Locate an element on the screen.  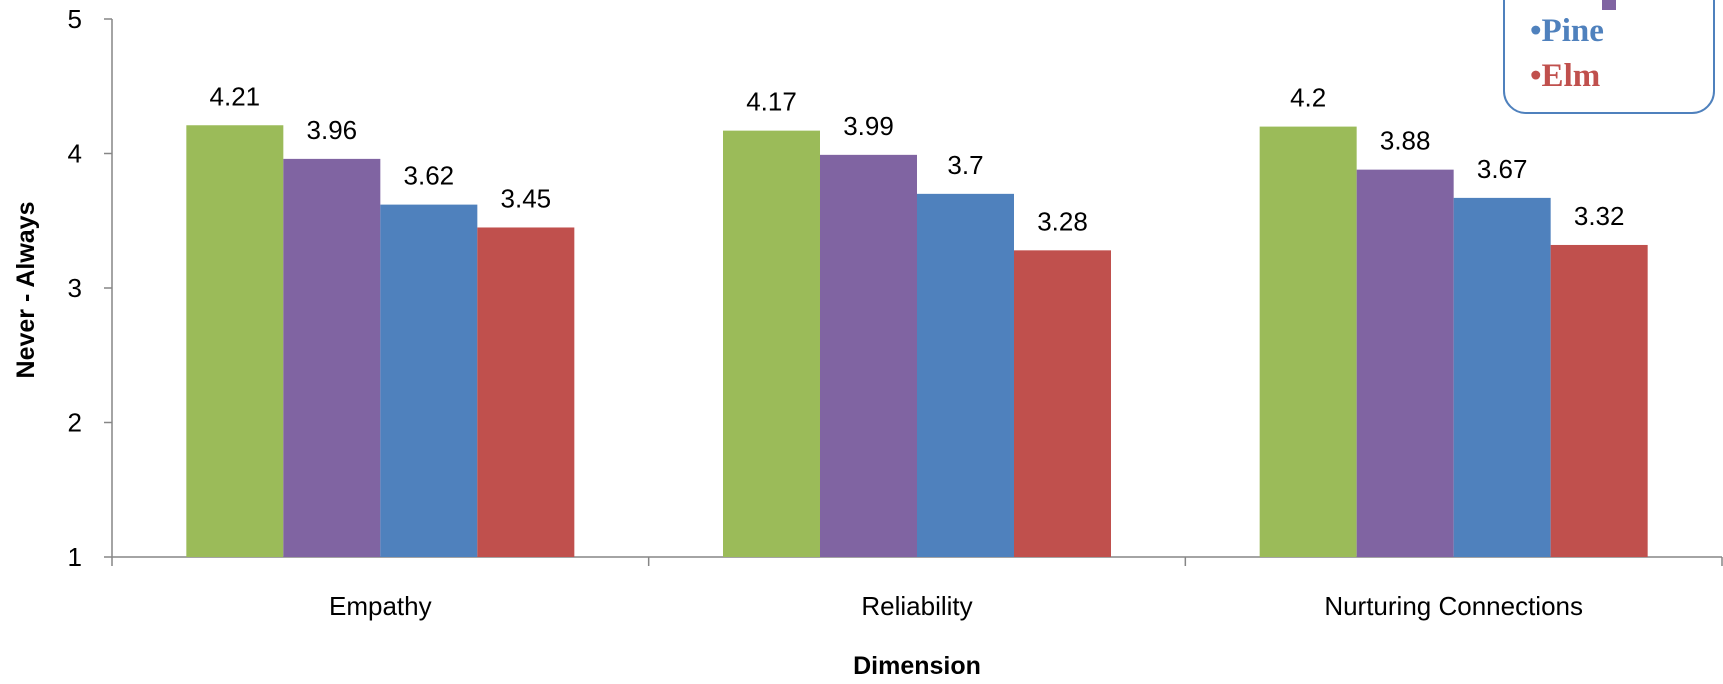
y-tick-label: 4 is located at coordinates (75, 154).